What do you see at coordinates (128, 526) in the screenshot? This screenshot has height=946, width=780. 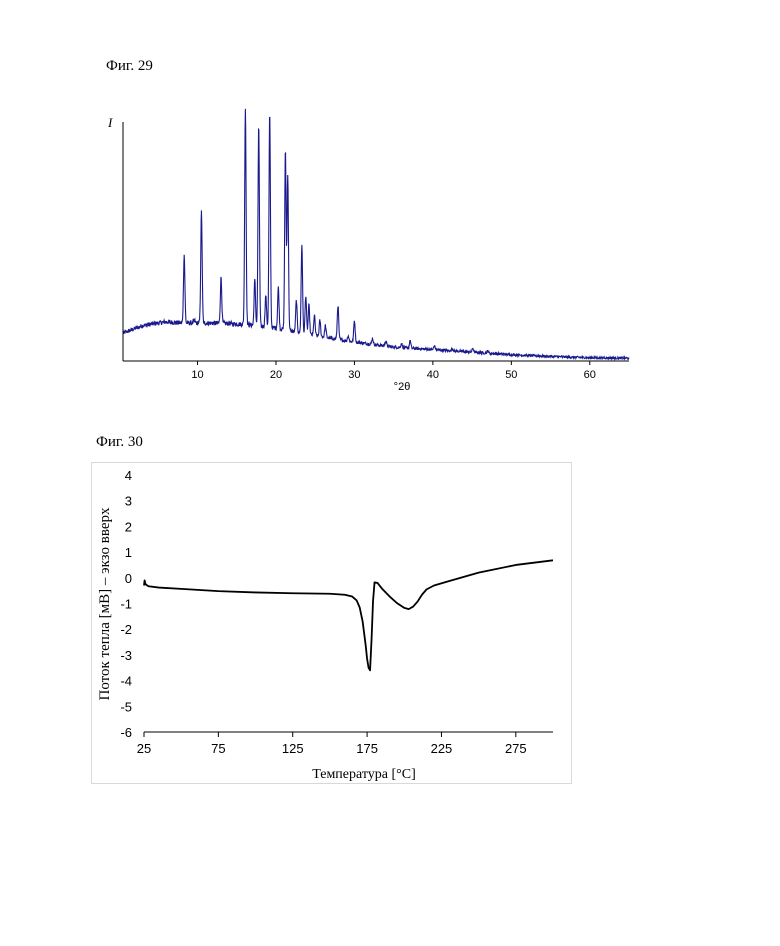 I see `dsc-y-tick-label: 2` at bounding box center [128, 526].